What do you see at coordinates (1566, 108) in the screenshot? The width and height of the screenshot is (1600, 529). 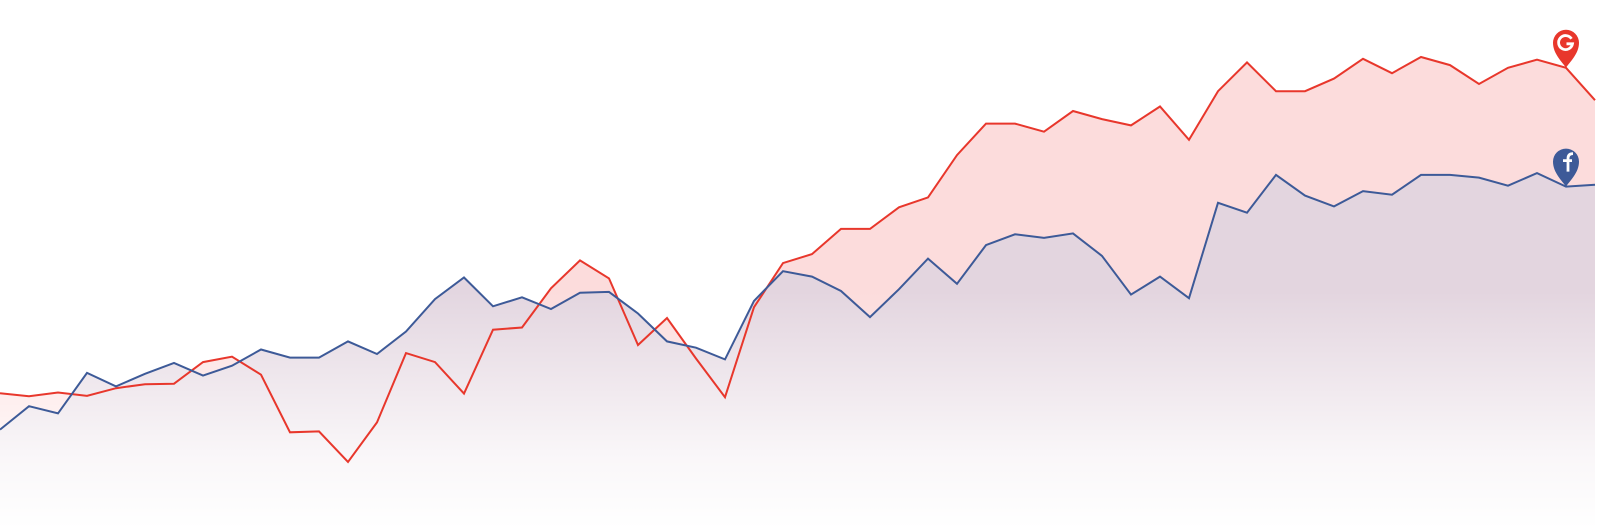 I see `series-markers` at bounding box center [1566, 108].